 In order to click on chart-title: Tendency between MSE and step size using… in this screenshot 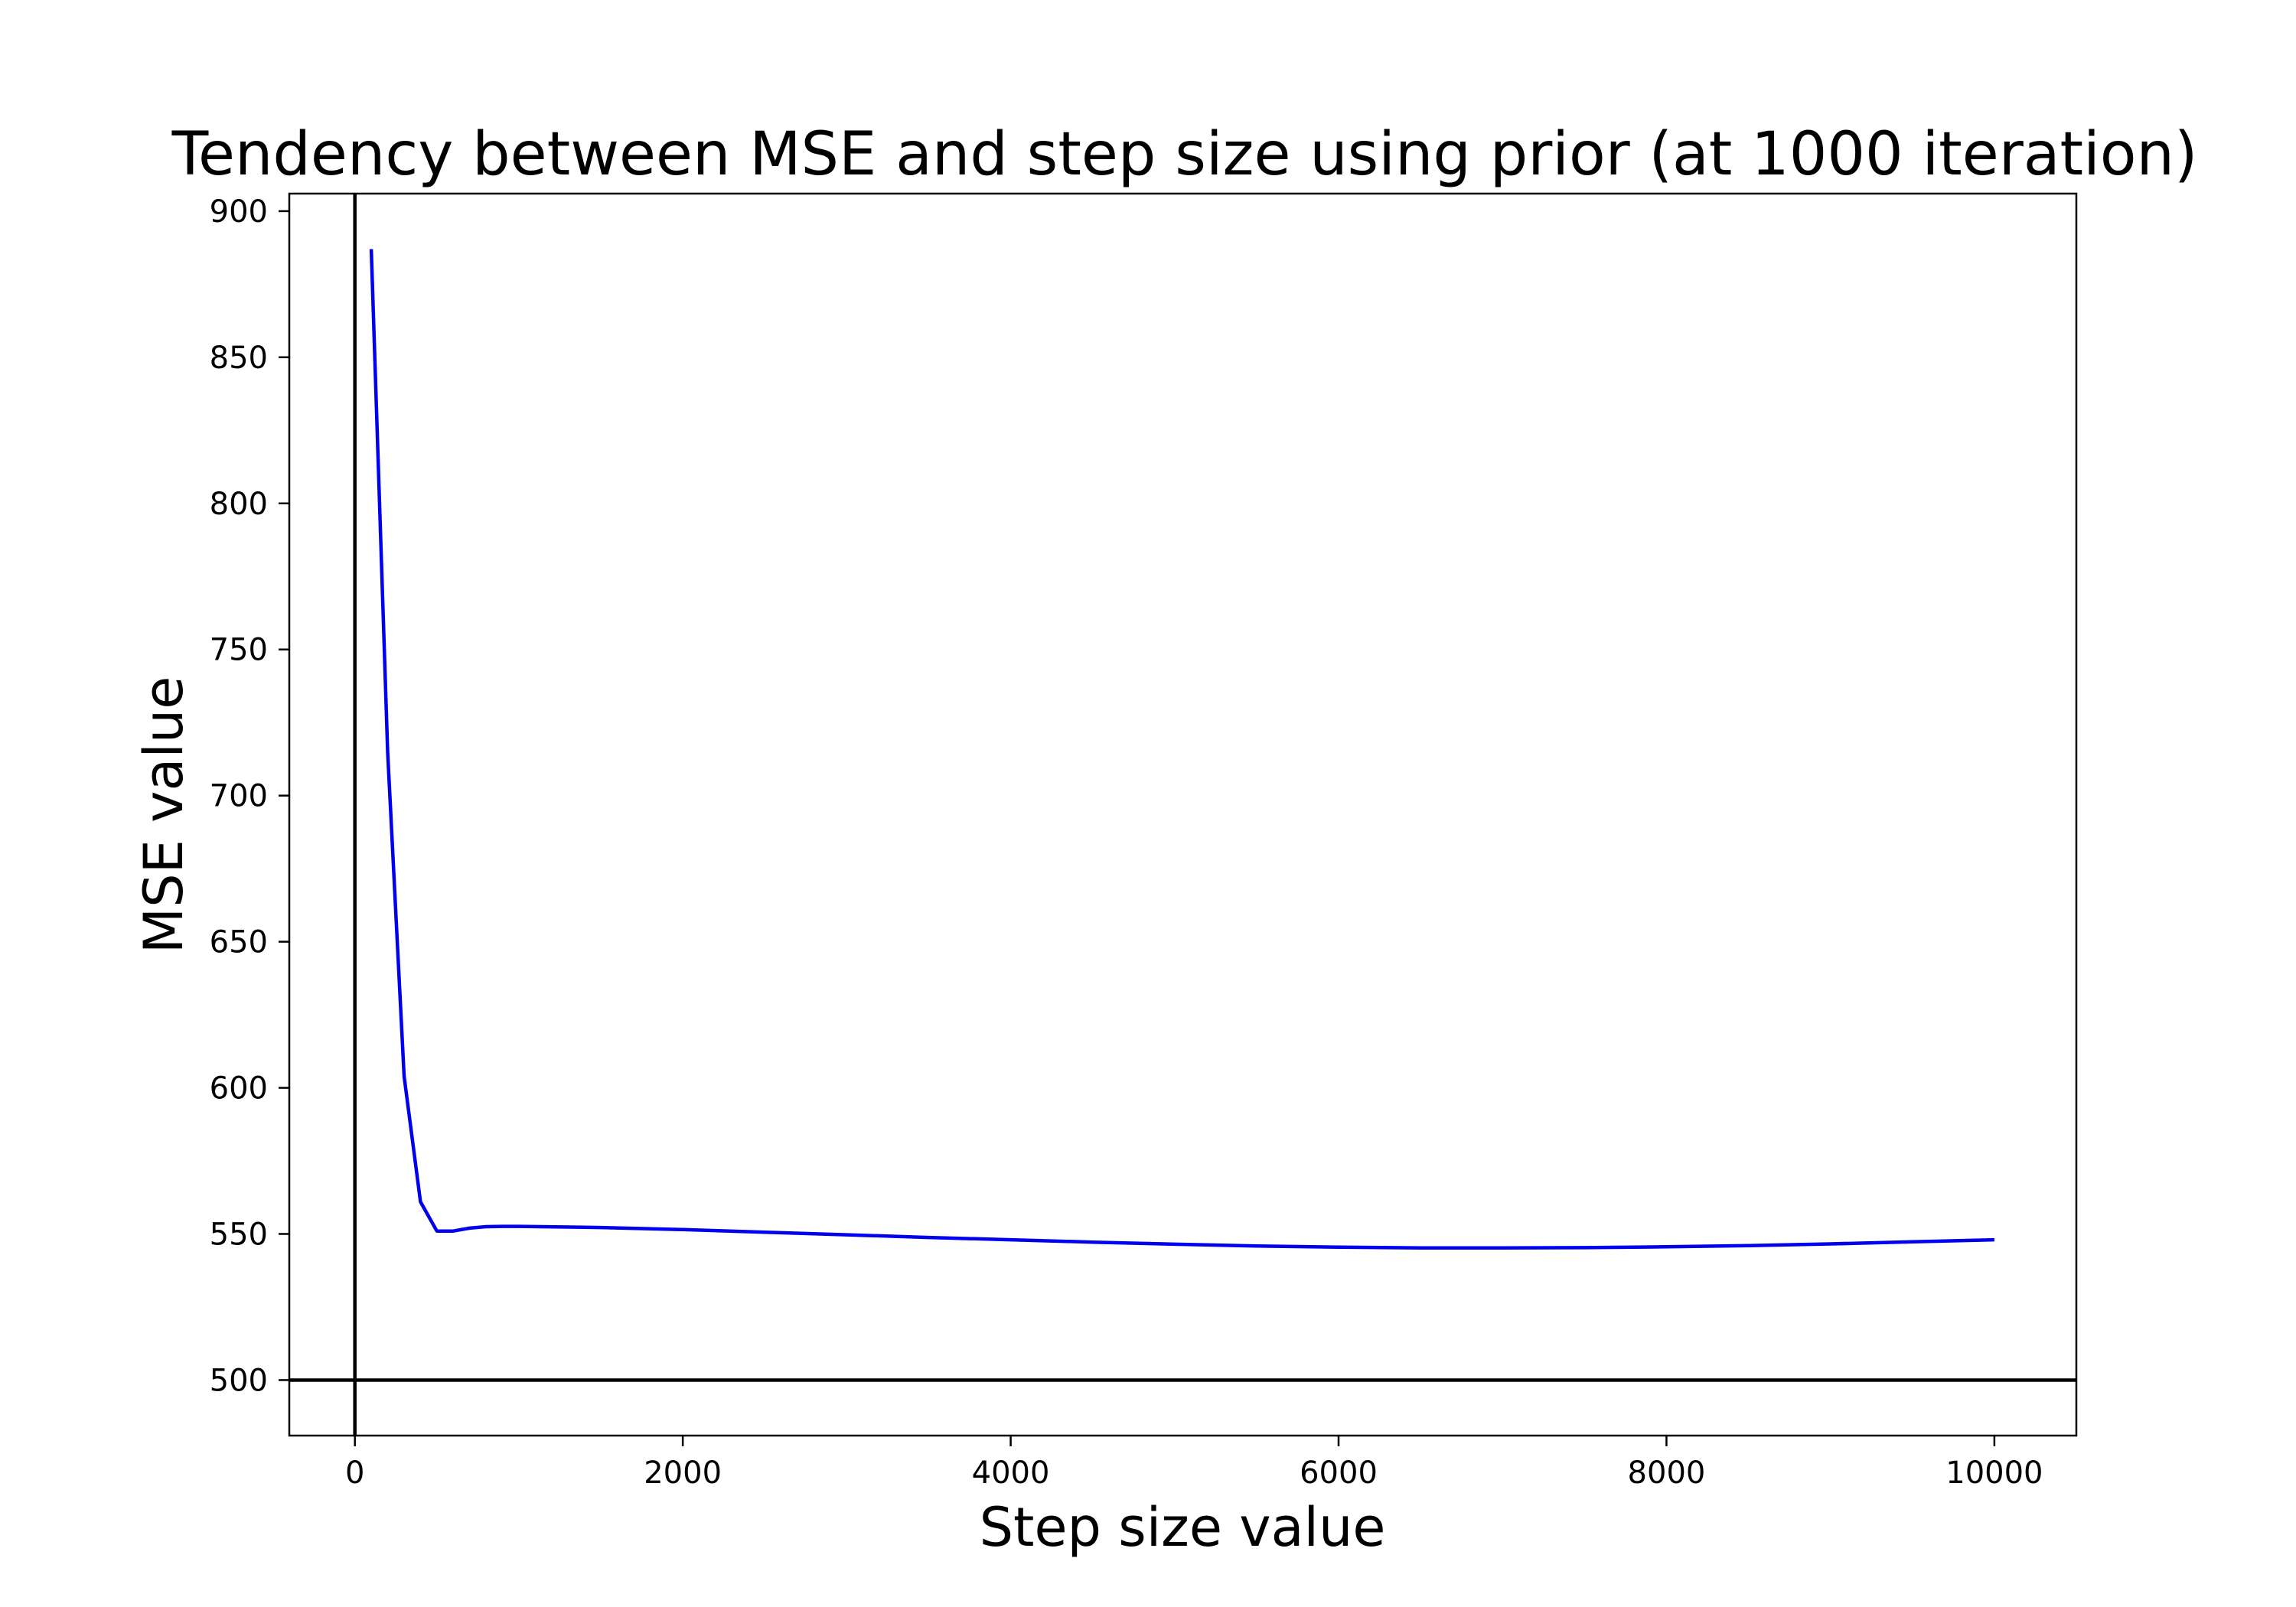, I will do `click(1184, 154)`.